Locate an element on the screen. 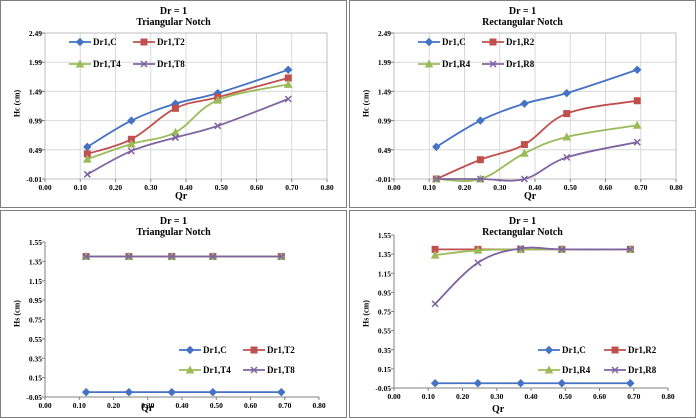 This screenshot has height=419, width=696. y-axis-label: Hc (cm) is located at coordinates (17, 103).